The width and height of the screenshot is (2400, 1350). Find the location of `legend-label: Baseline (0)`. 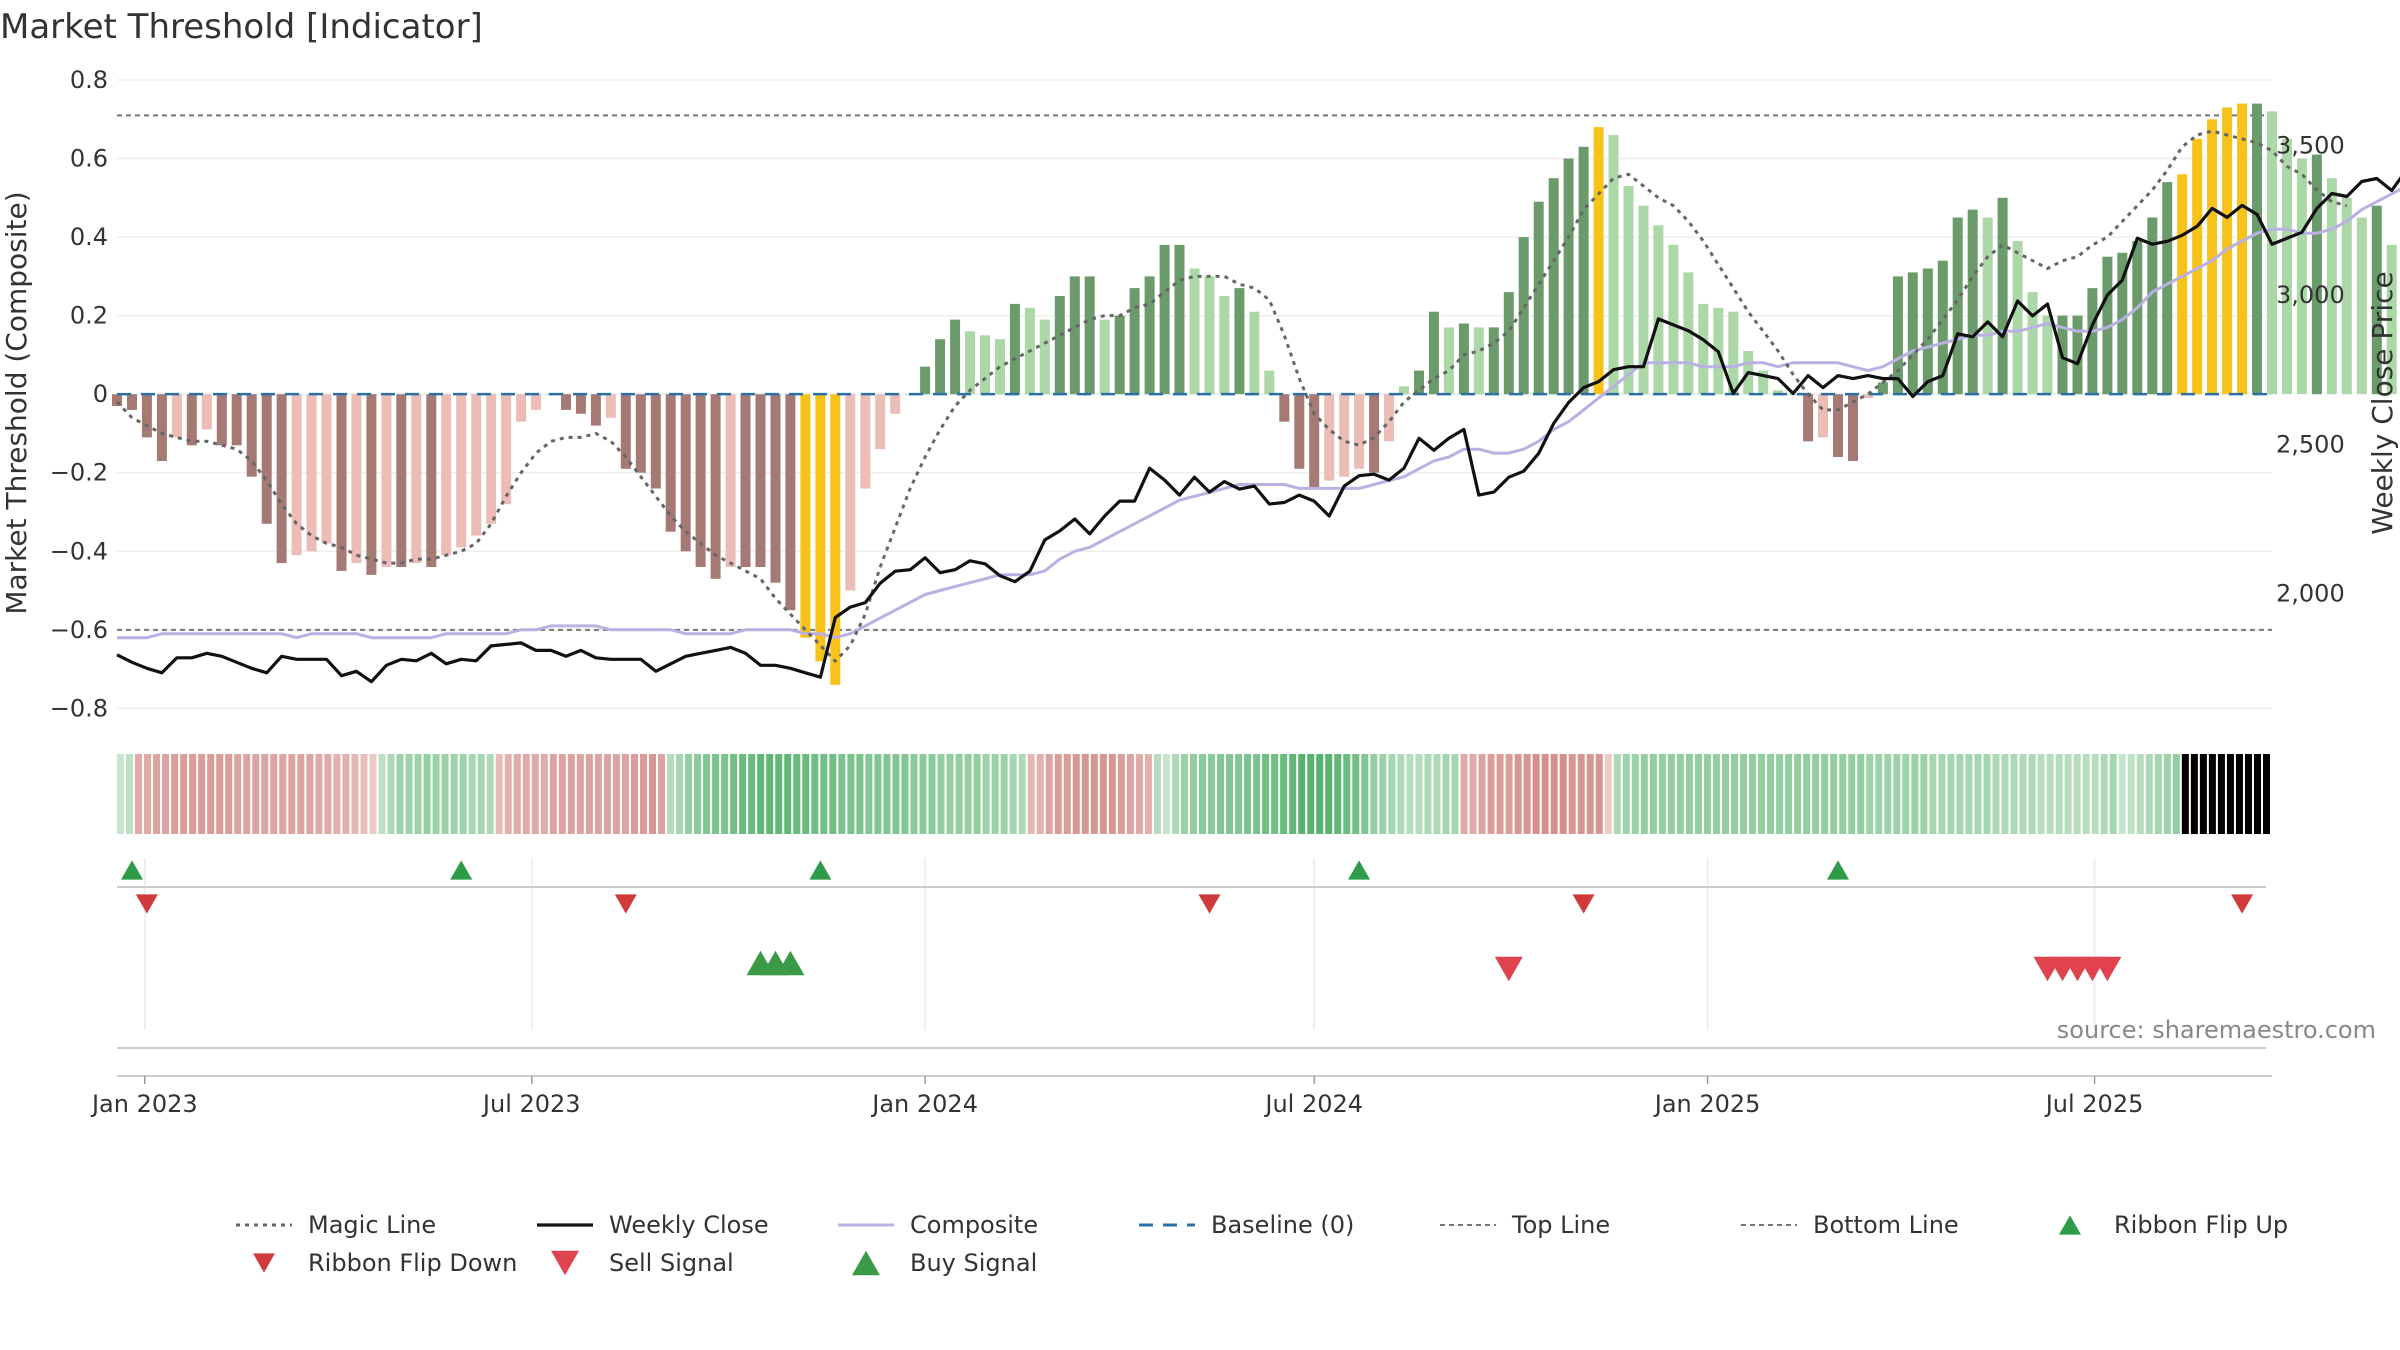

legend-label: Baseline (0) is located at coordinates (1282, 1225).